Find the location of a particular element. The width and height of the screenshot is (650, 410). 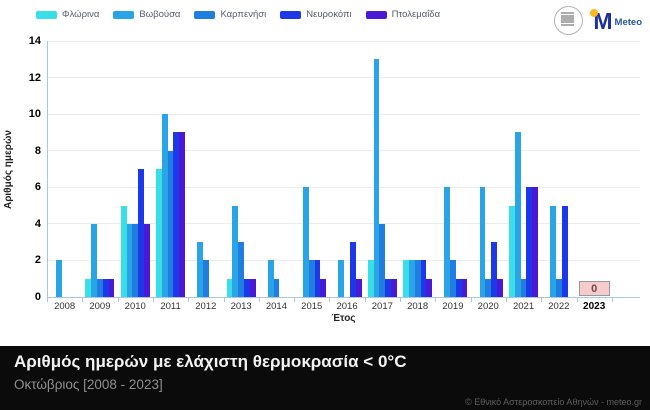

legend-label: Καρπενήσι is located at coordinates (243, 14).